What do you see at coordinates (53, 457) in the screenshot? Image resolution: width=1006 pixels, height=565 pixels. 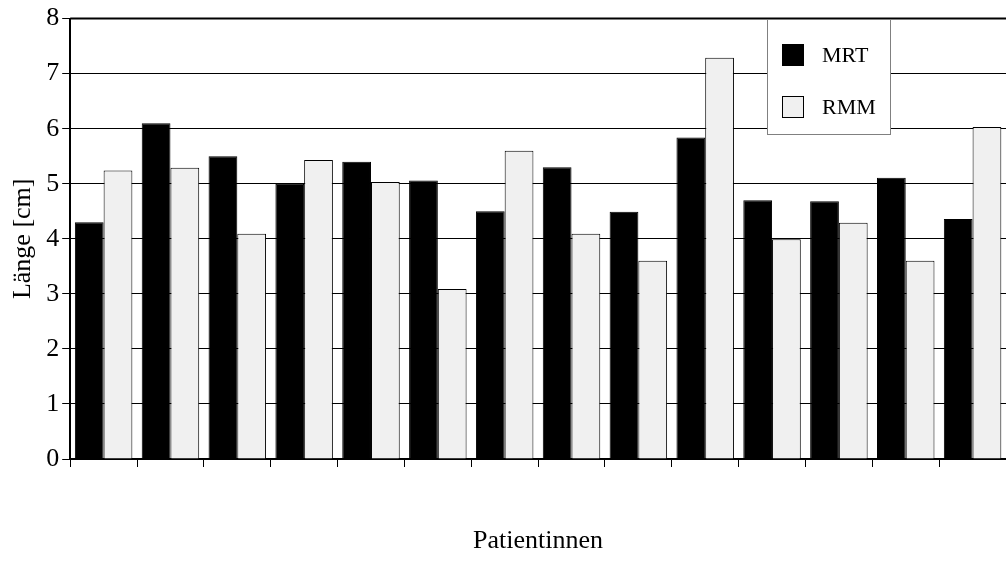 I see `y-tick-label: 0` at bounding box center [53, 457].